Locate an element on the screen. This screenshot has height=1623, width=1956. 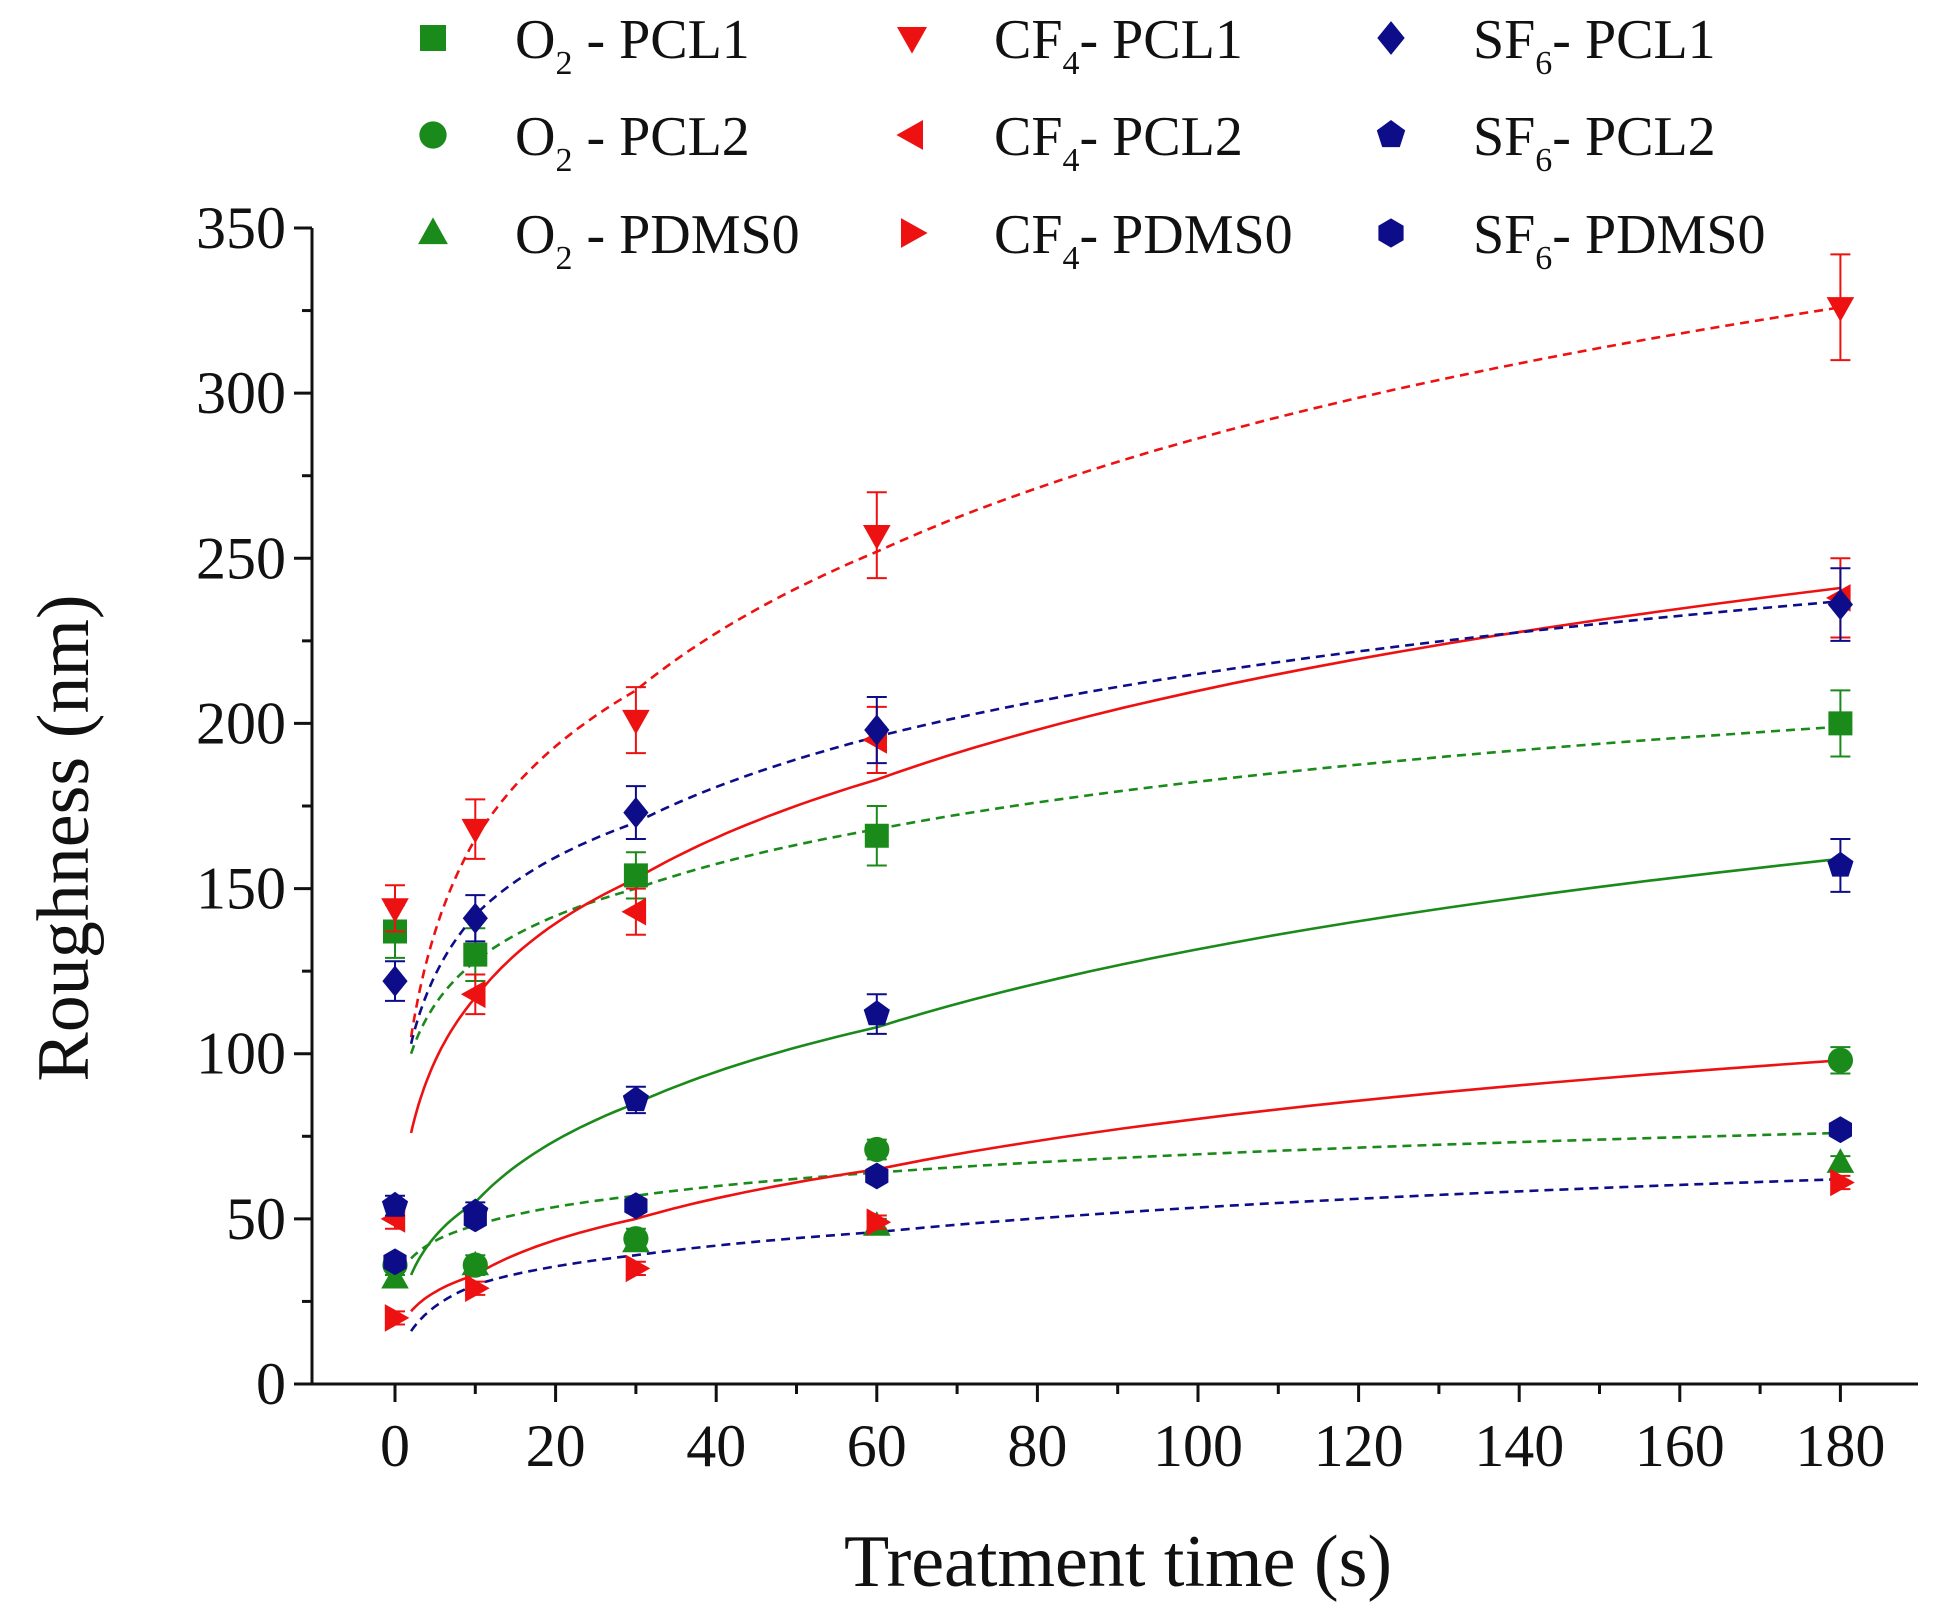
x-tick-label: 160 is located at coordinates (1680, 1446).